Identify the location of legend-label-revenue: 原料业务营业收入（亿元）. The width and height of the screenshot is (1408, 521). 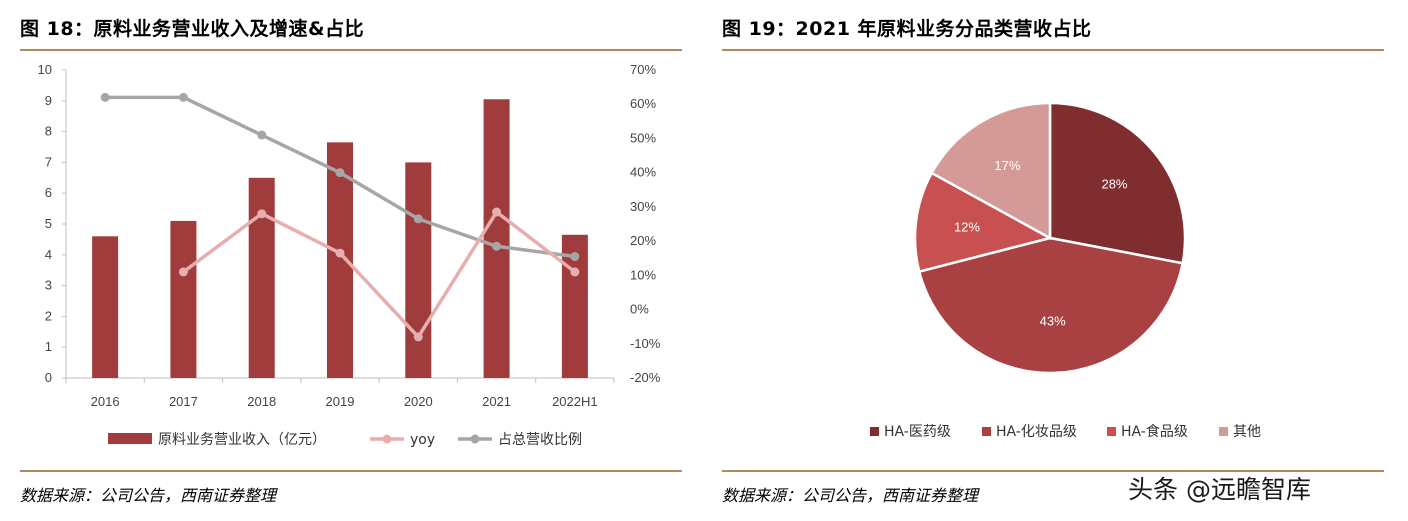
(242, 440).